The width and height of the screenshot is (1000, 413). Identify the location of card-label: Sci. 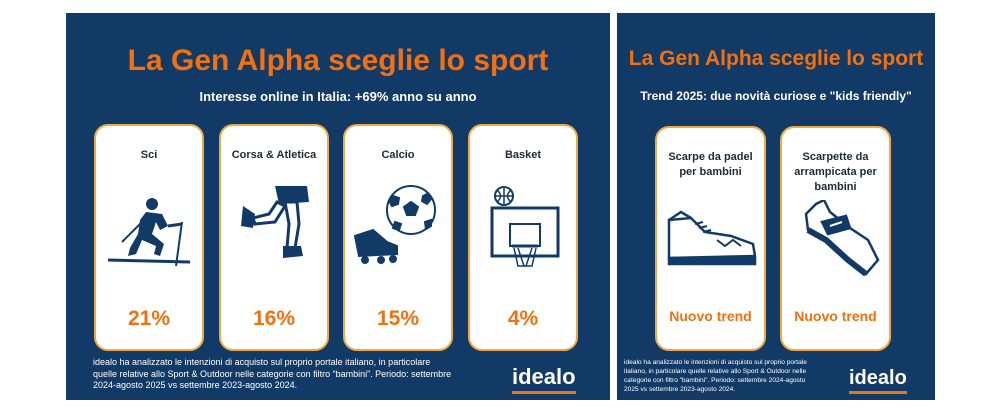
(149, 155).